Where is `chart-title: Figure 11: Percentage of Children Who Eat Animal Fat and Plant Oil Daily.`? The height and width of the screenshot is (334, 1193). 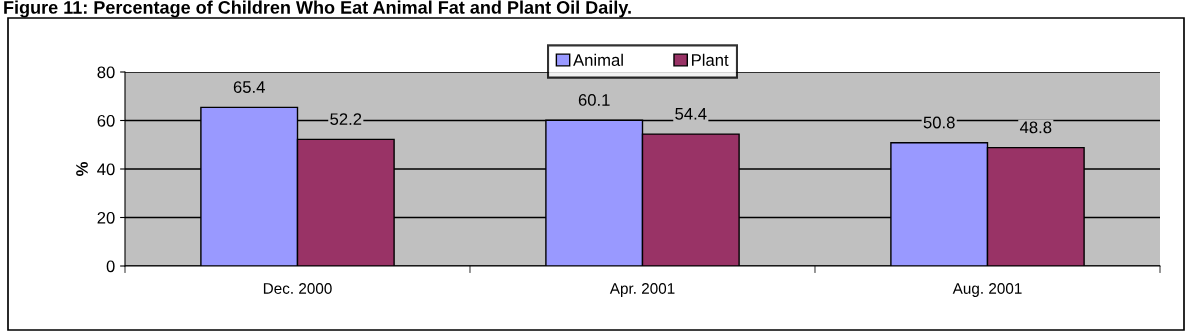 chart-title: Figure 11: Percentage of Children Who Eat Animal Fat and Plant Oil Daily. is located at coordinates (317, 9).